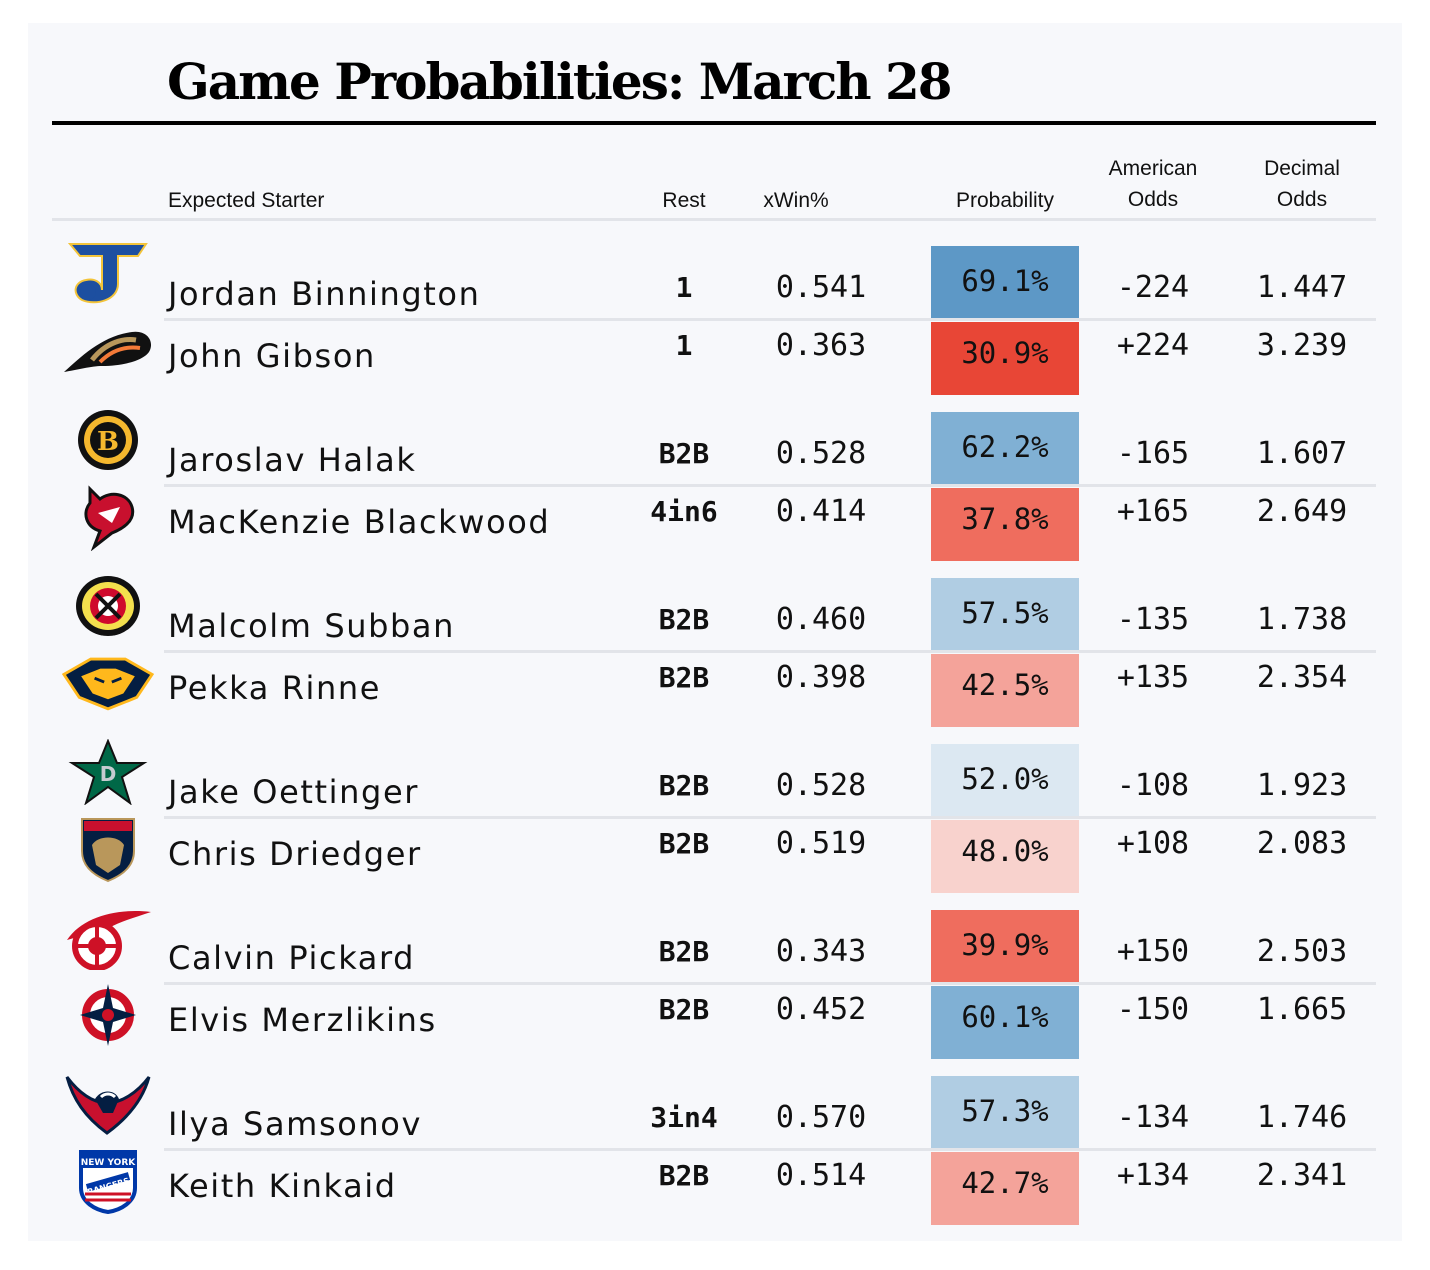 The image size is (1430, 1270). What do you see at coordinates (1153, 287) in the screenshot?
I see `american-odds-value: -224` at bounding box center [1153, 287].